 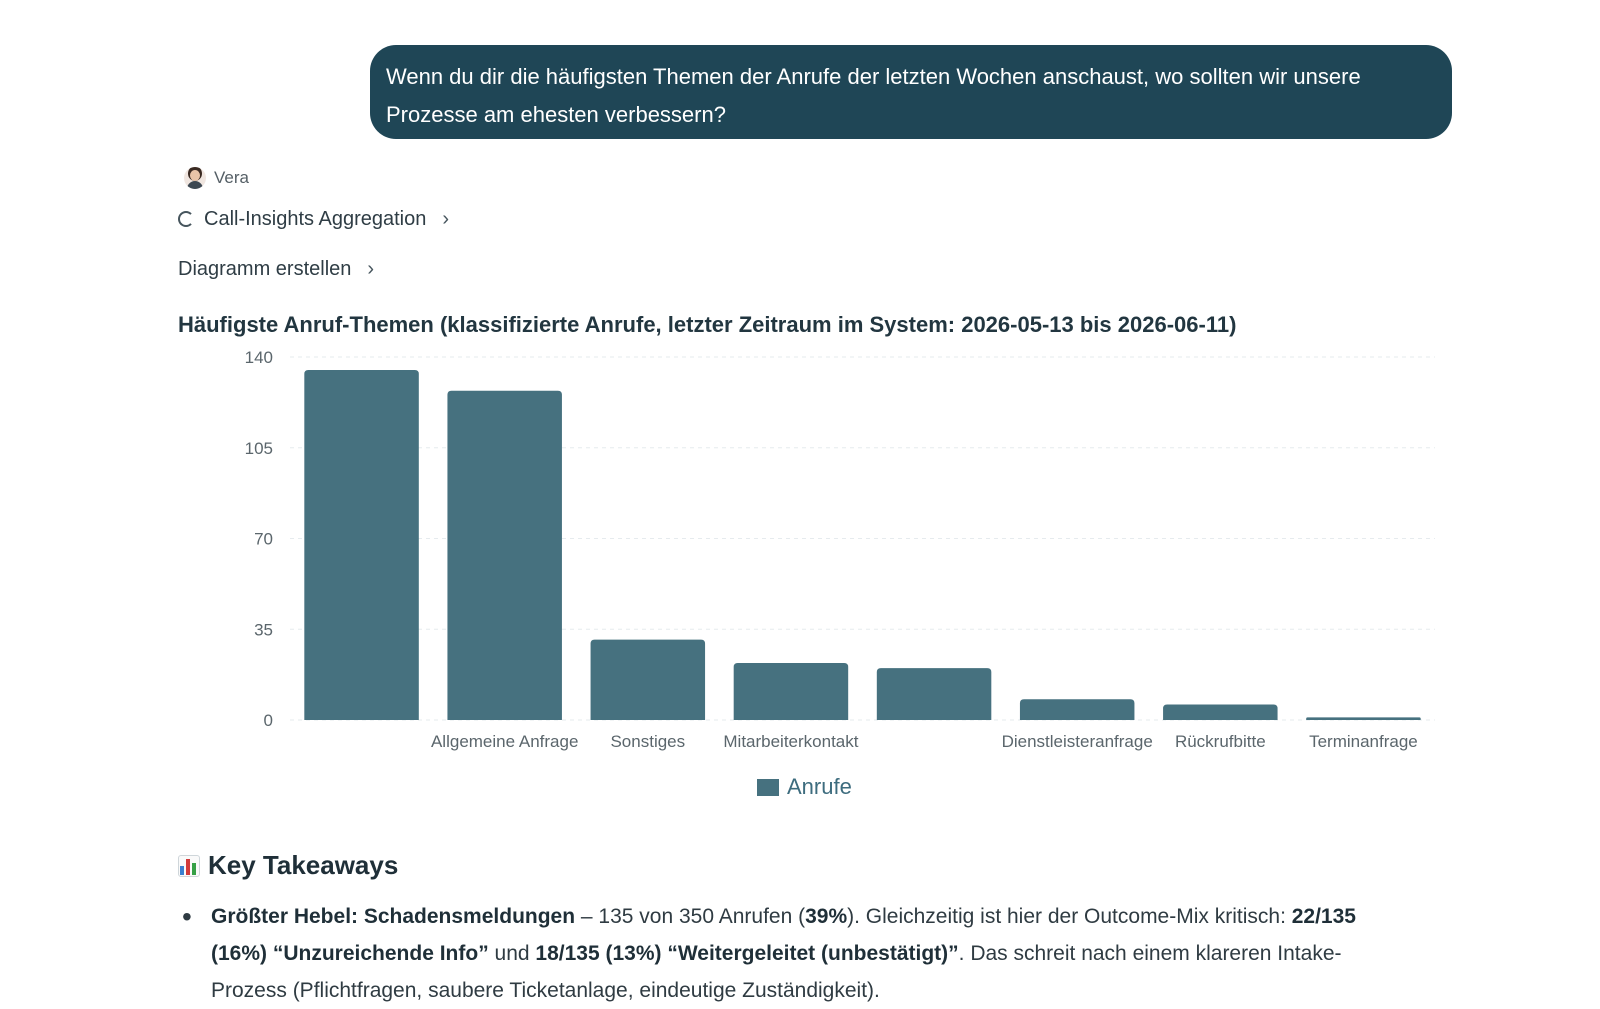 I want to click on diagram-step-label: Diagramm erstellen, so click(x=265, y=268).